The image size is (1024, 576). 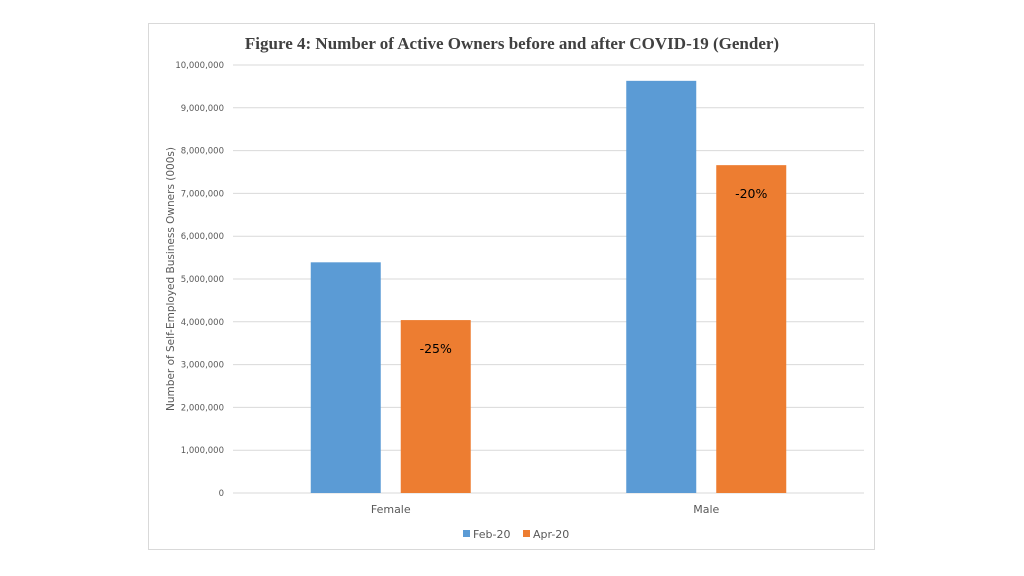 I want to click on y-tick-label: 7,000,000, so click(x=202, y=194).